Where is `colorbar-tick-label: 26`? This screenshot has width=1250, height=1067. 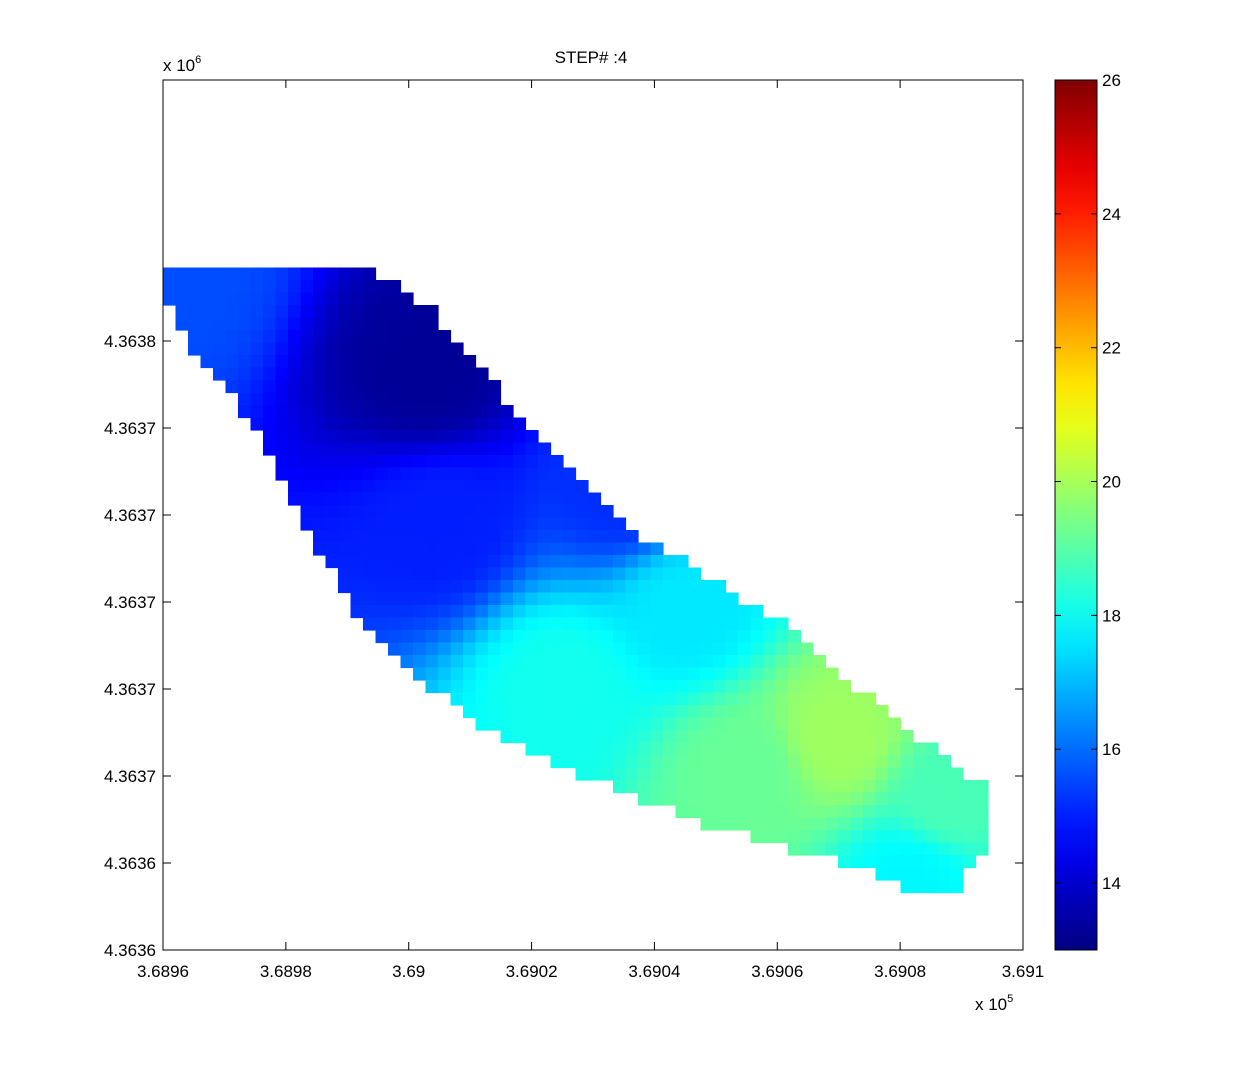
colorbar-tick-label: 26 is located at coordinates (1111, 80).